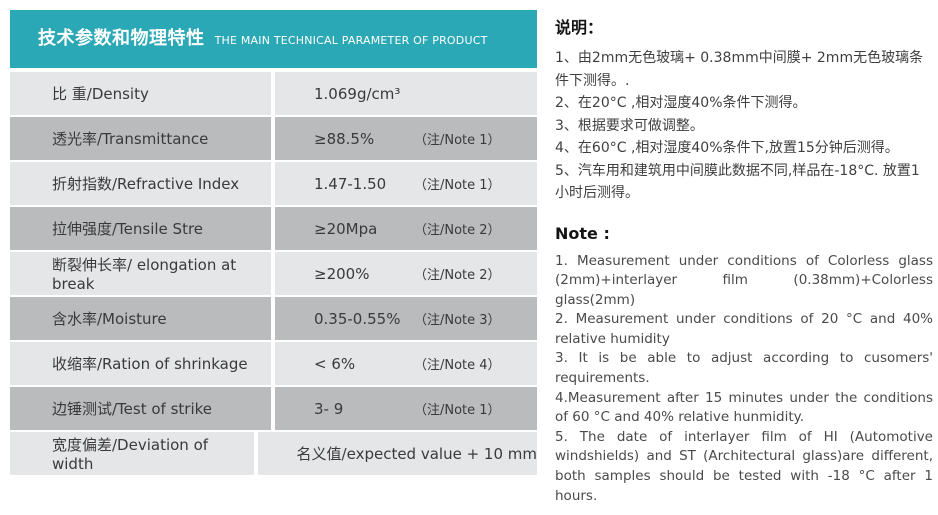 The image size is (938, 515). Describe the element at coordinates (329, 408) in the screenshot. I see `row-value: 3- 9` at that location.